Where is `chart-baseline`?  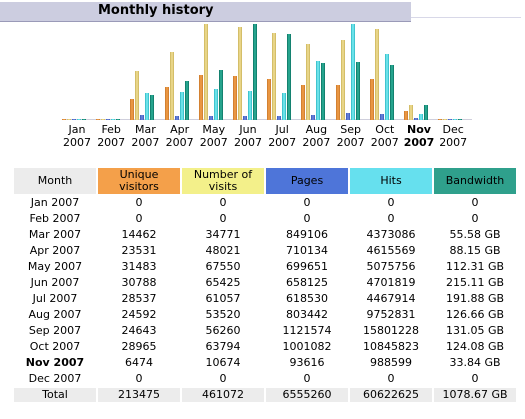
chart-baseline is located at coordinates (267, 119).